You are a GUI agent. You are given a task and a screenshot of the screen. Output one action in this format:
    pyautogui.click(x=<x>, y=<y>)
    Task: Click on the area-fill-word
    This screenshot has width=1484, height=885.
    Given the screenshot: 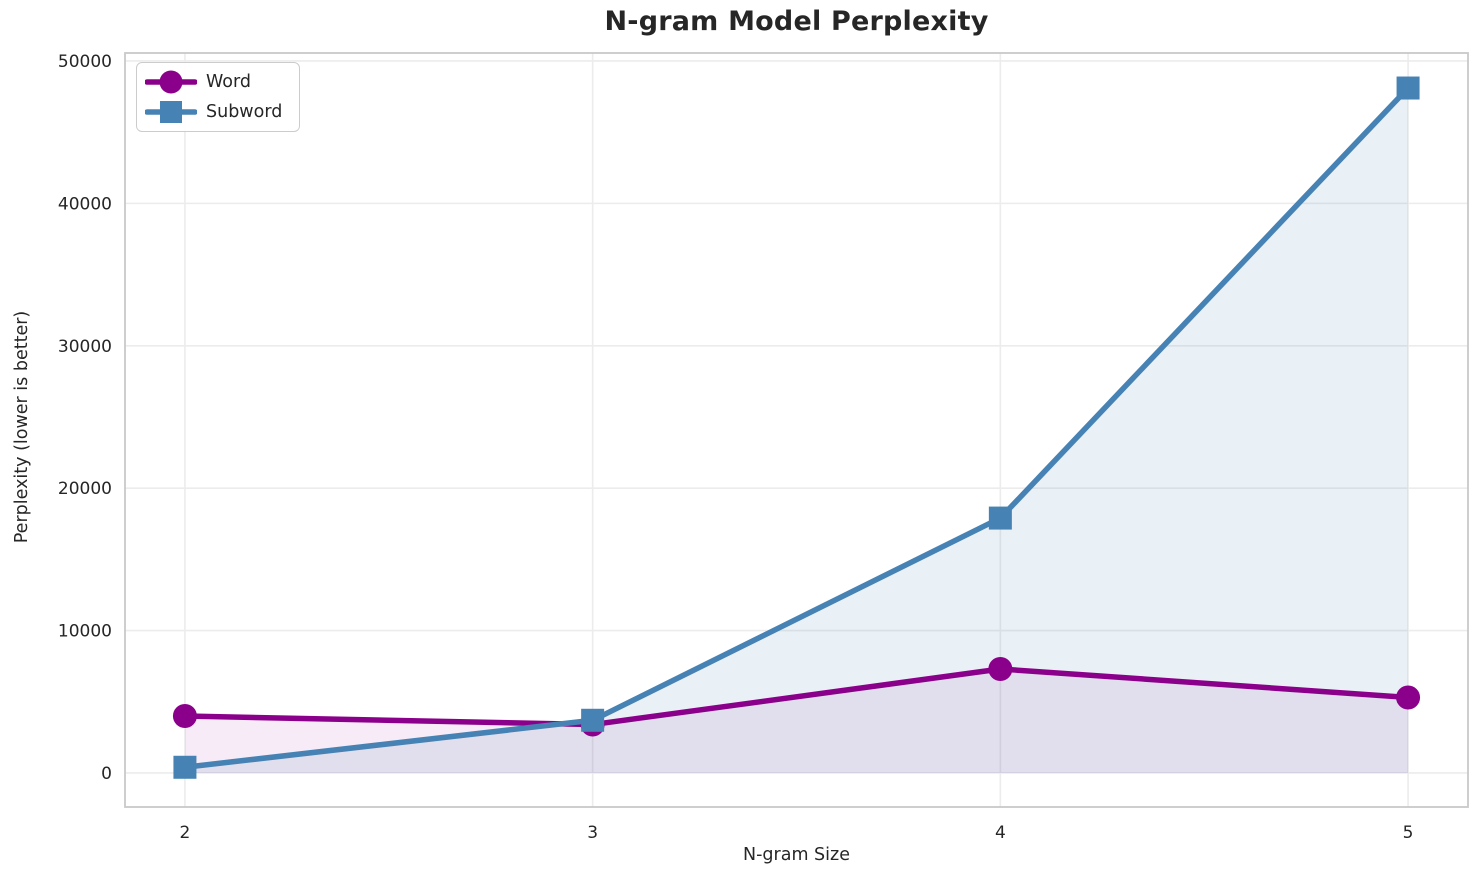 What is the action you would take?
    pyautogui.click(x=796, y=721)
    